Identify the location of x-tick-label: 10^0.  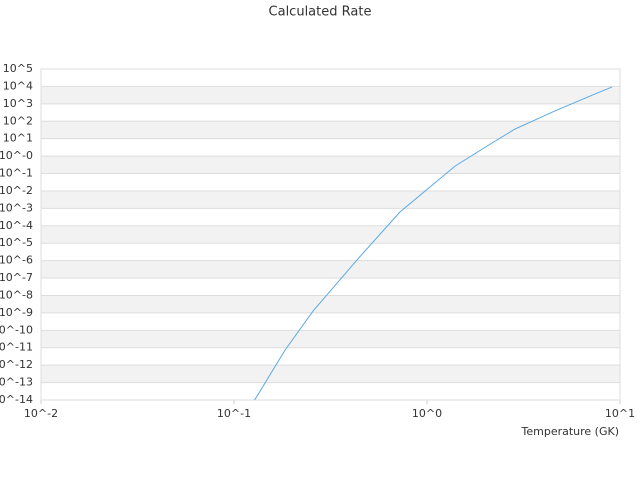
(427, 413).